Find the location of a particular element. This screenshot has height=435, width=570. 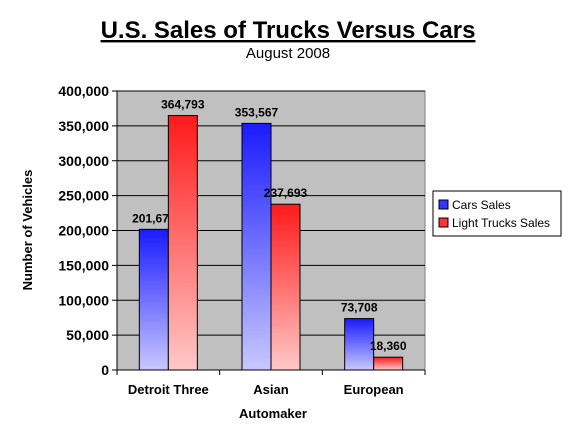

y-tick-label: 100,000 is located at coordinates (83, 300).